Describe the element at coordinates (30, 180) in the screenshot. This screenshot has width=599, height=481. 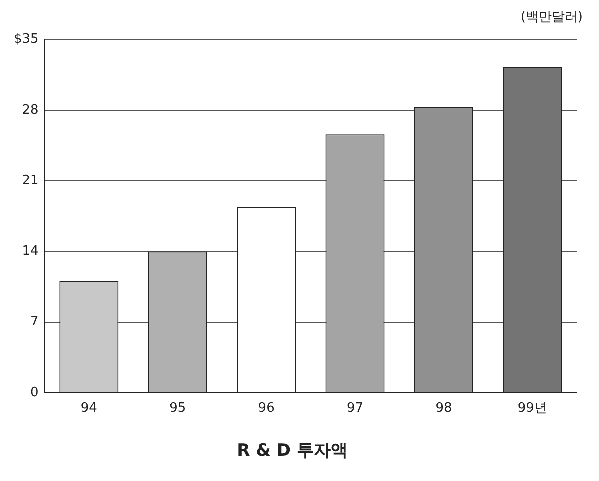
I see `y-tick-label: 21` at that location.